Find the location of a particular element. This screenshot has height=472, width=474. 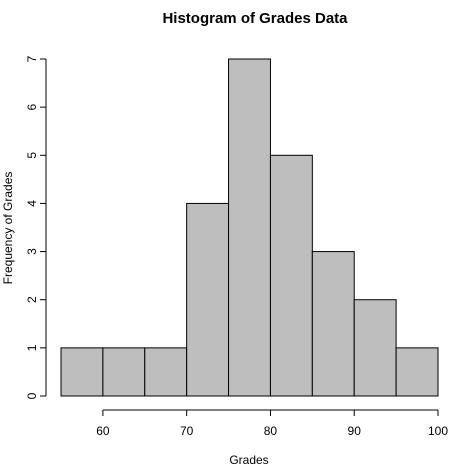

x-axis-label: Grades is located at coordinates (248, 460).